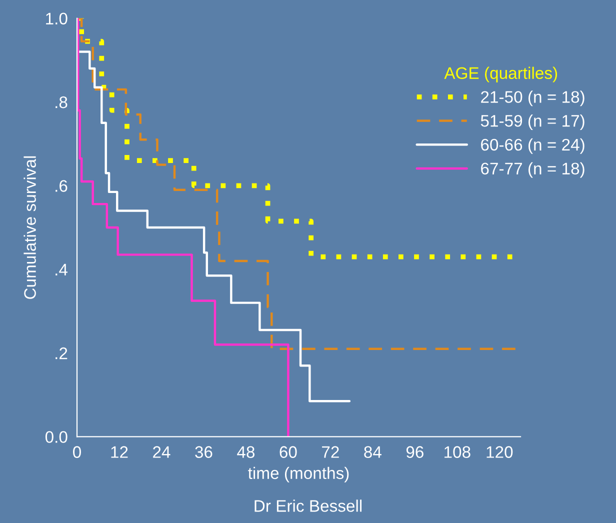 Image resolution: width=616 pixels, height=523 pixels. Describe the element at coordinates (203, 452) in the screenshot. I see `x-tick-label: 36` at that location.